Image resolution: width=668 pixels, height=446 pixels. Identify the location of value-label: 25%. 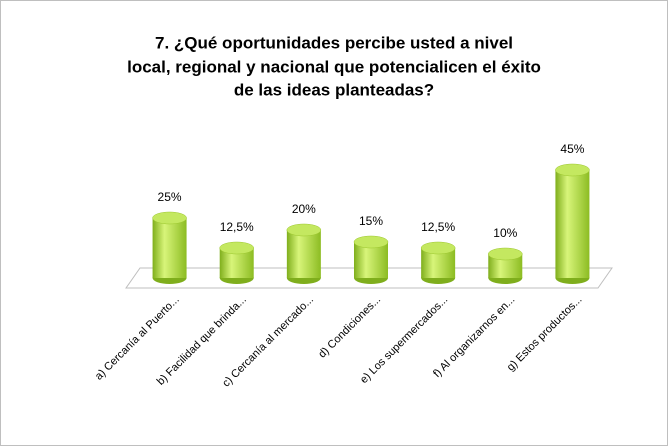
(170, 197).